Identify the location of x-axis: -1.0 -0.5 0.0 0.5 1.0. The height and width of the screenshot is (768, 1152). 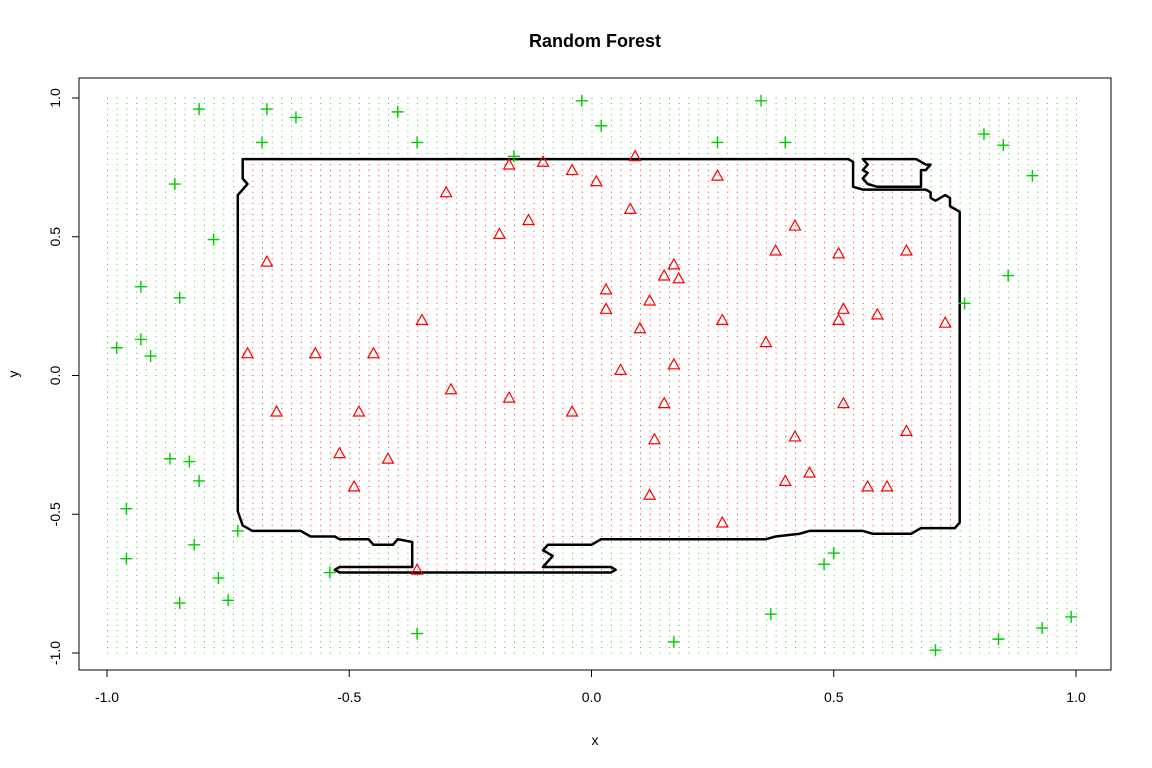
(590, 687).